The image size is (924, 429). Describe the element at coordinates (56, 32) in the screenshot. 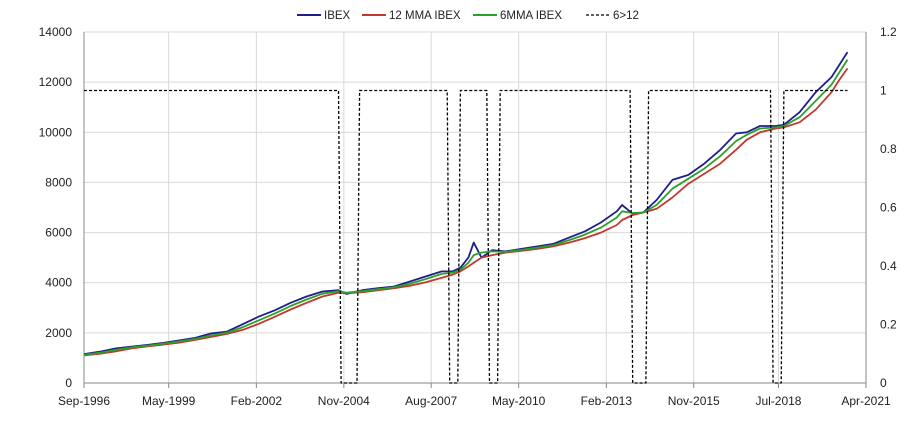

I see `left-tick-label: 14000` at that location.